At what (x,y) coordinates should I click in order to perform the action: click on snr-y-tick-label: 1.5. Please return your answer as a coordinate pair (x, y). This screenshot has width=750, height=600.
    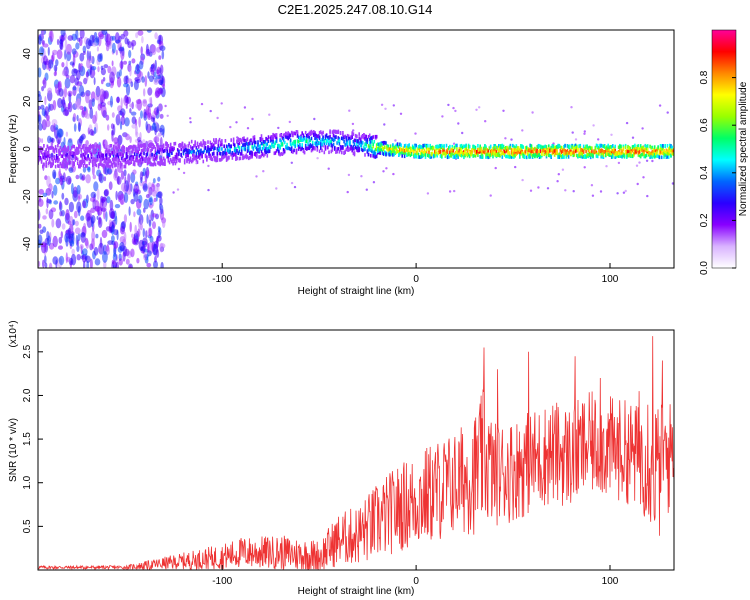
    Looking at the image, I should click on (27, 439).